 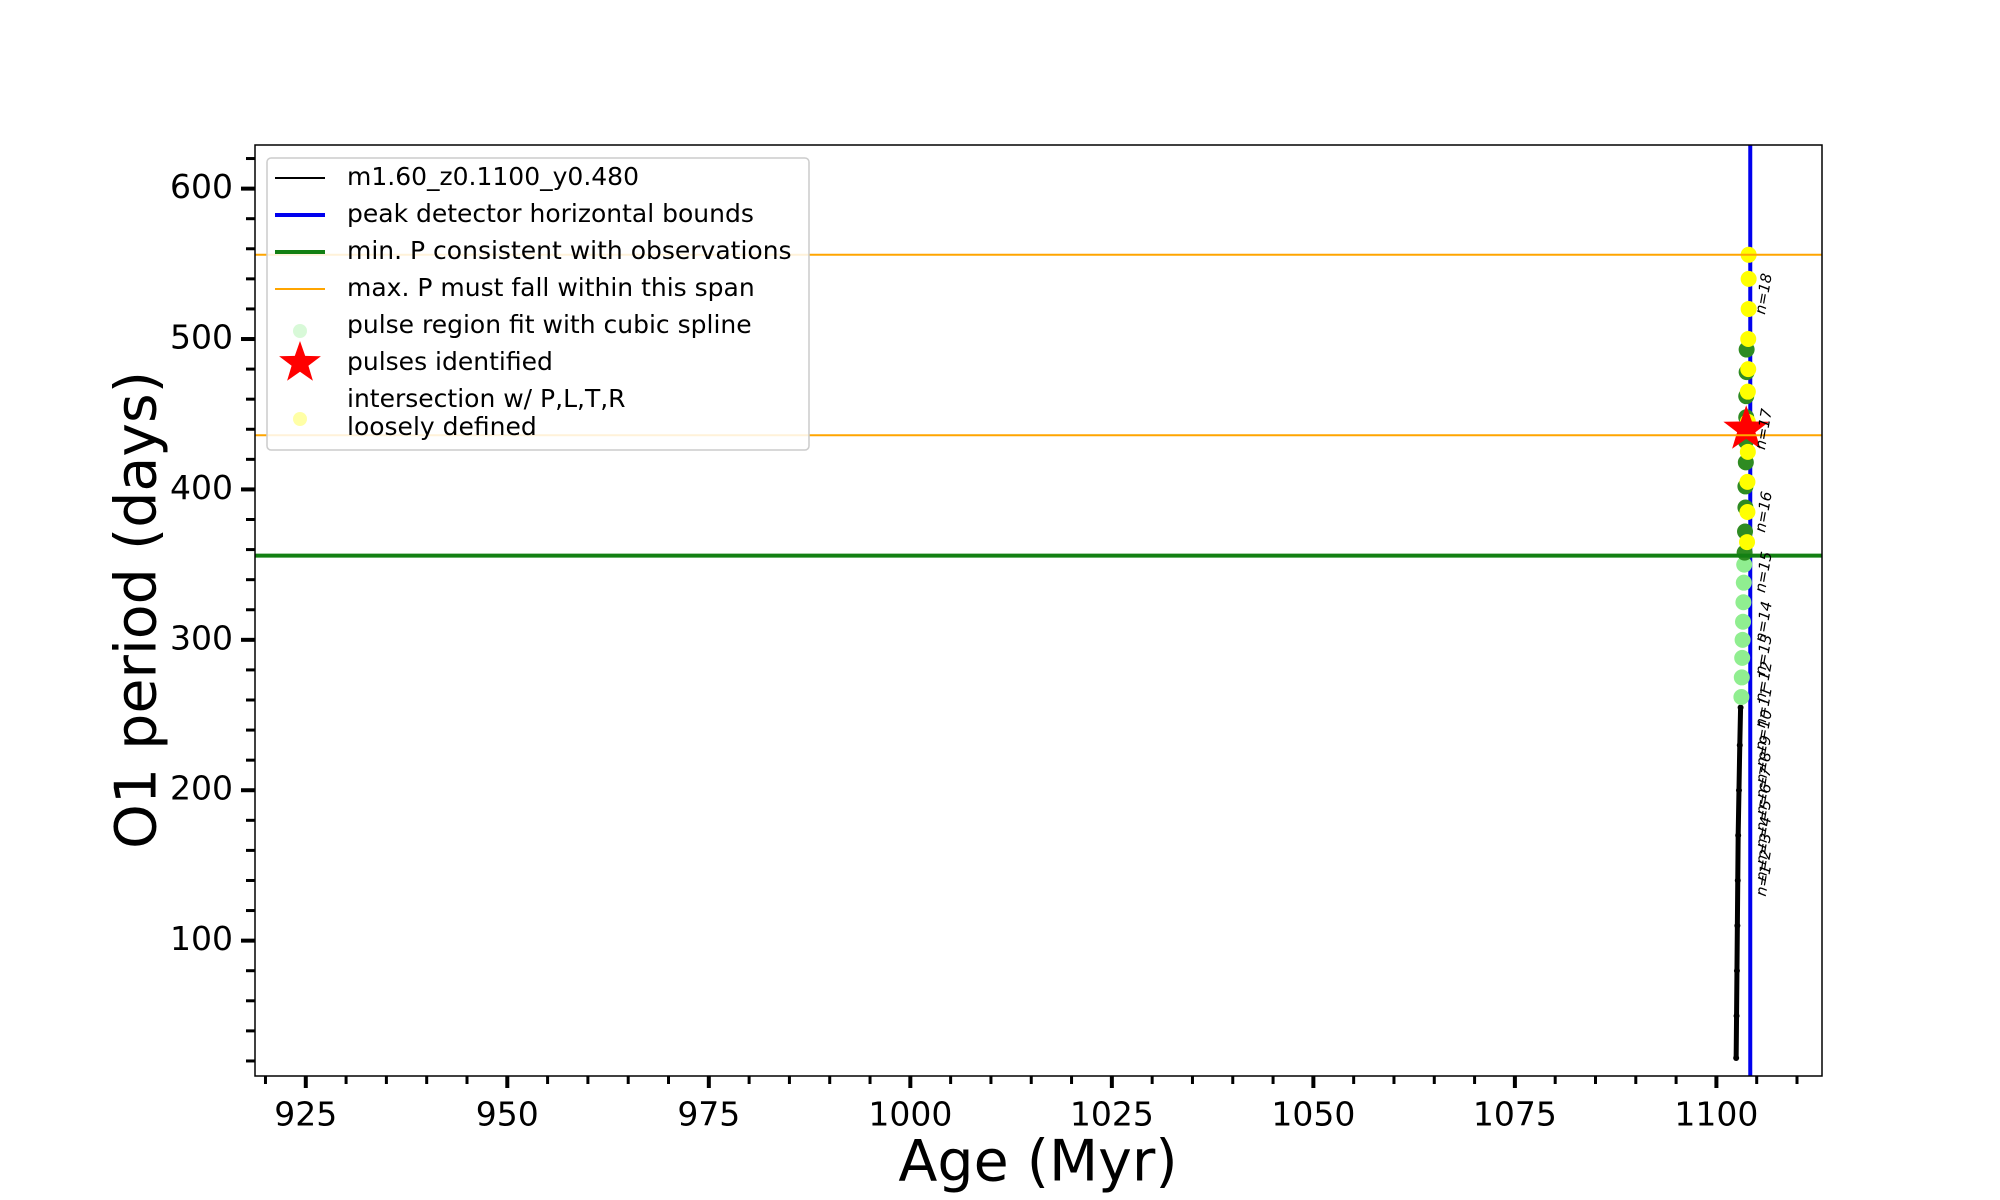 I want to click on legend-label: m1.60_z0.1100_y0.480, so click(x=493, y=176).